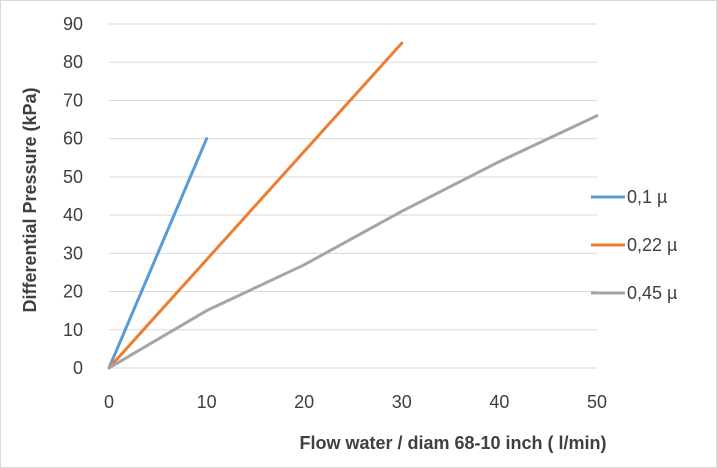  I want to click on y-tick-label: 30, so click(73, 253).